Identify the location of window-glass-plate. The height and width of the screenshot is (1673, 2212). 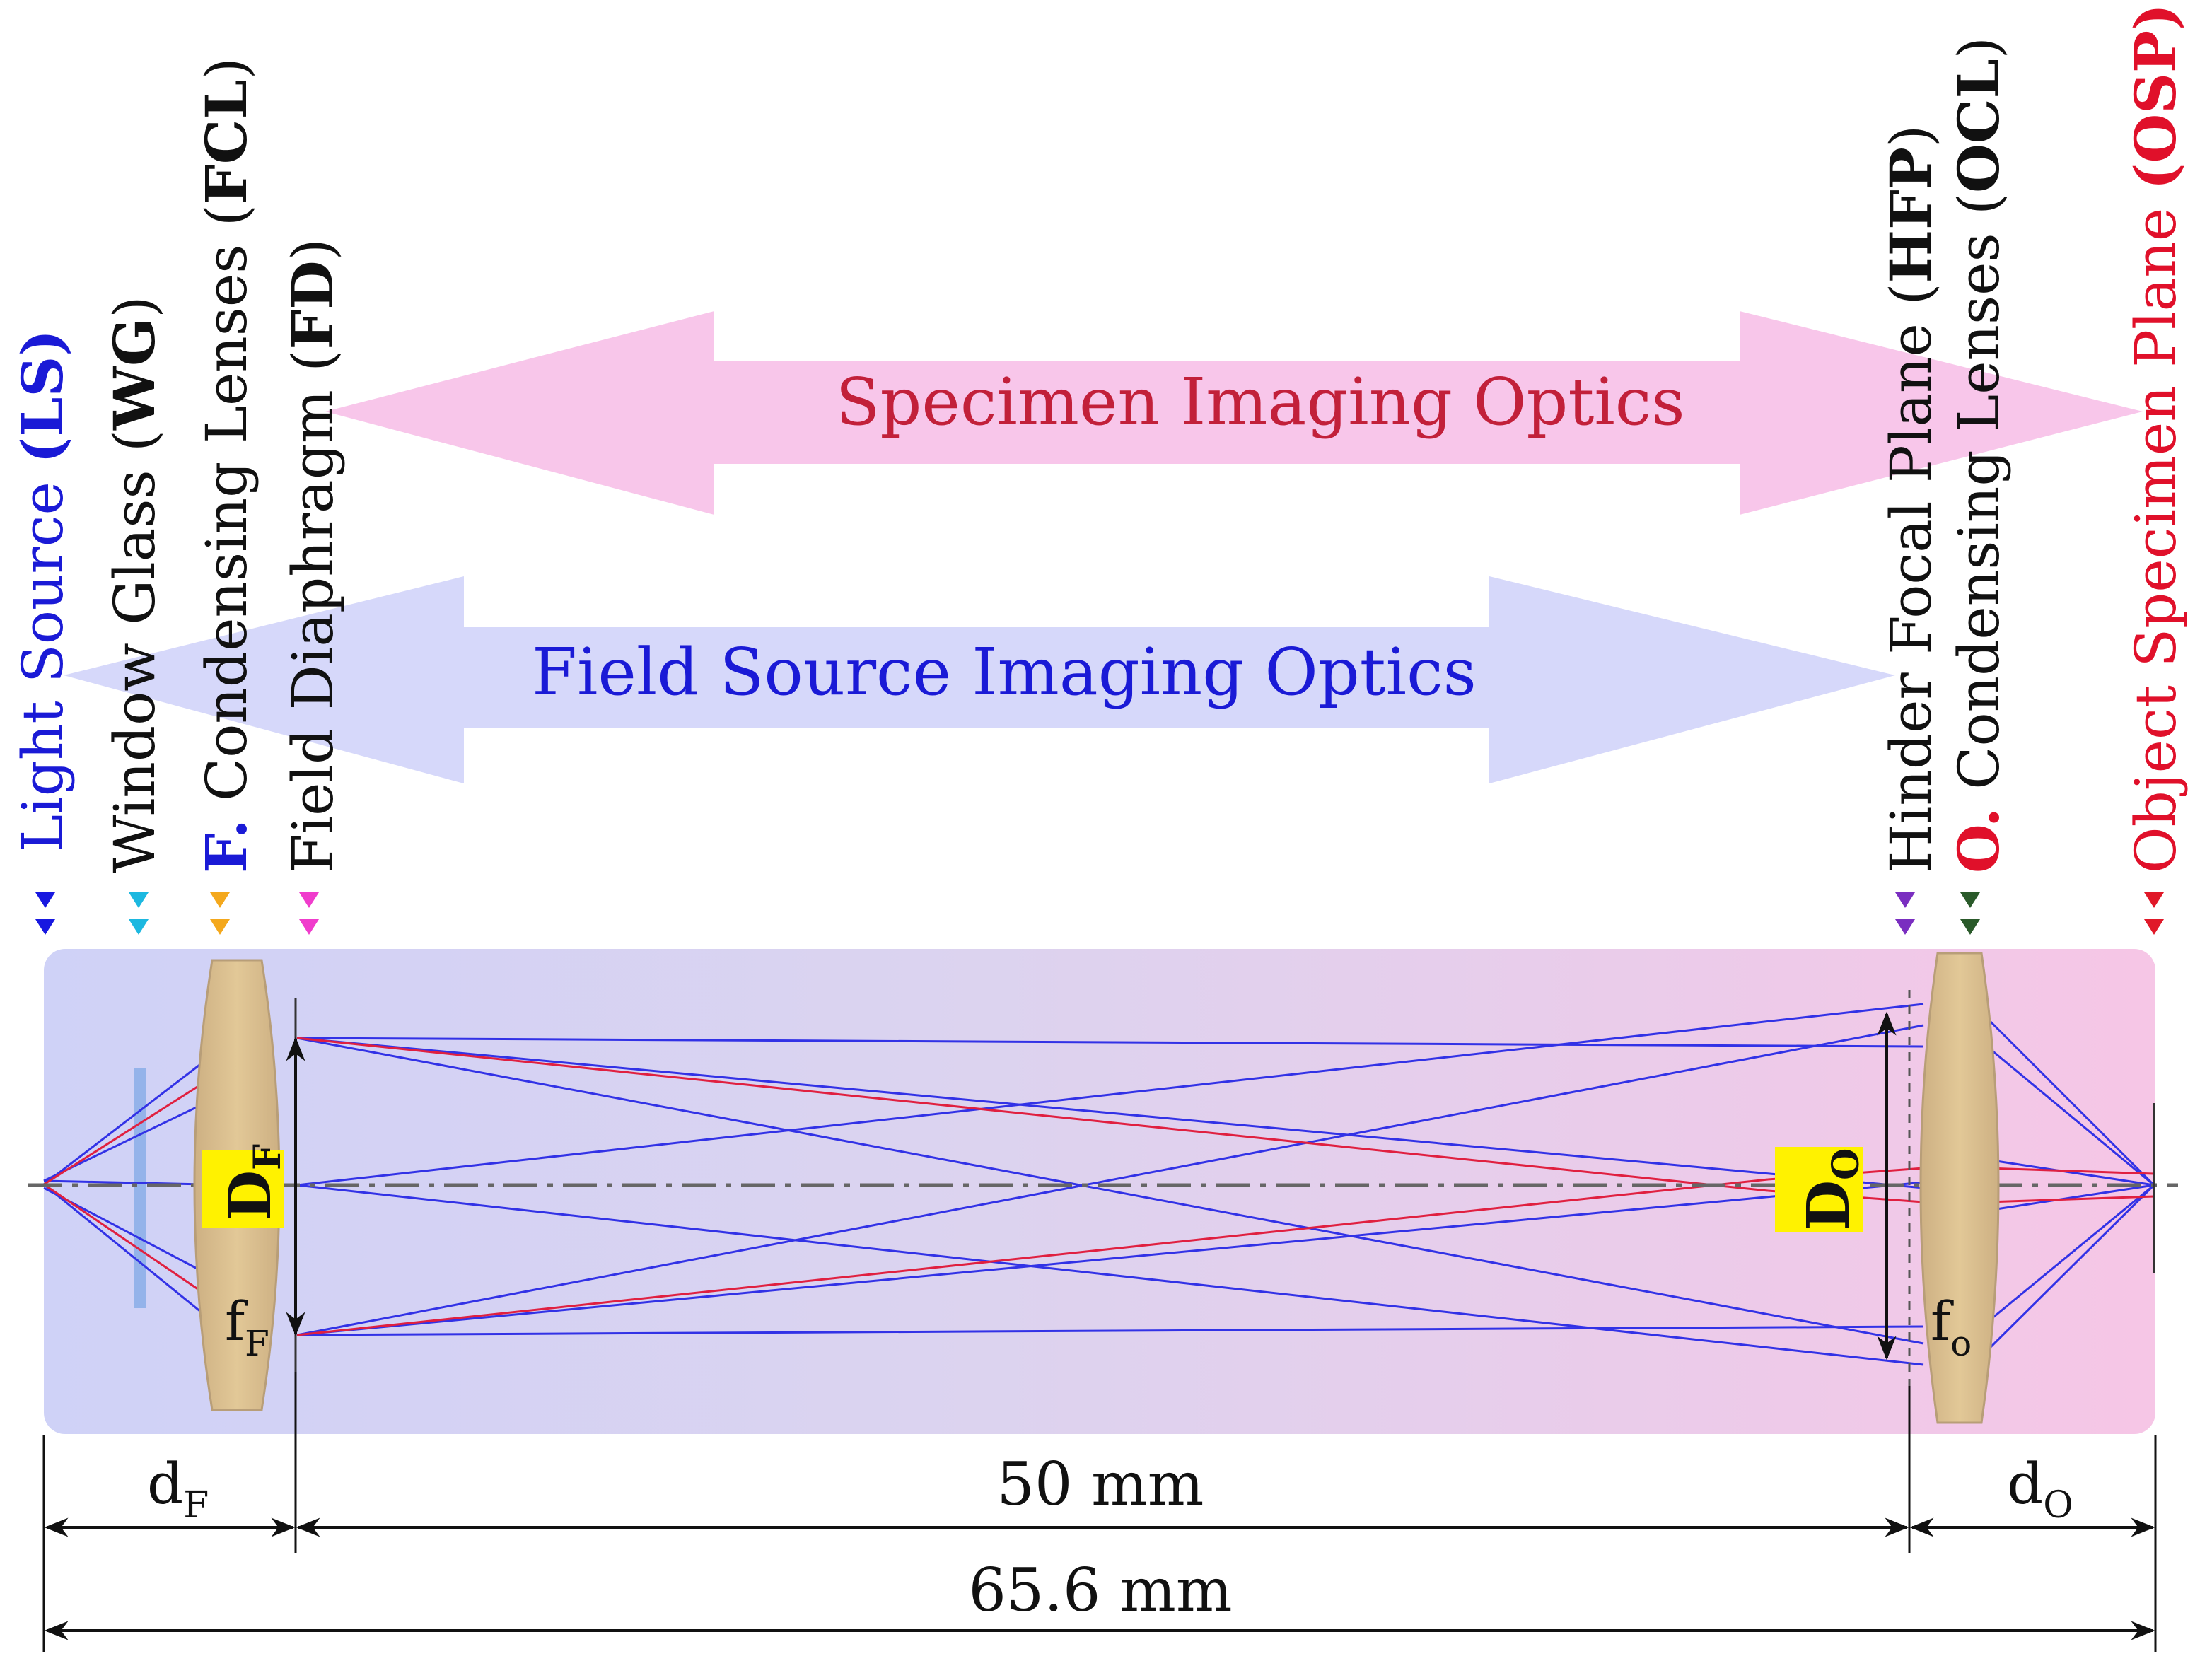
(140, 1188).